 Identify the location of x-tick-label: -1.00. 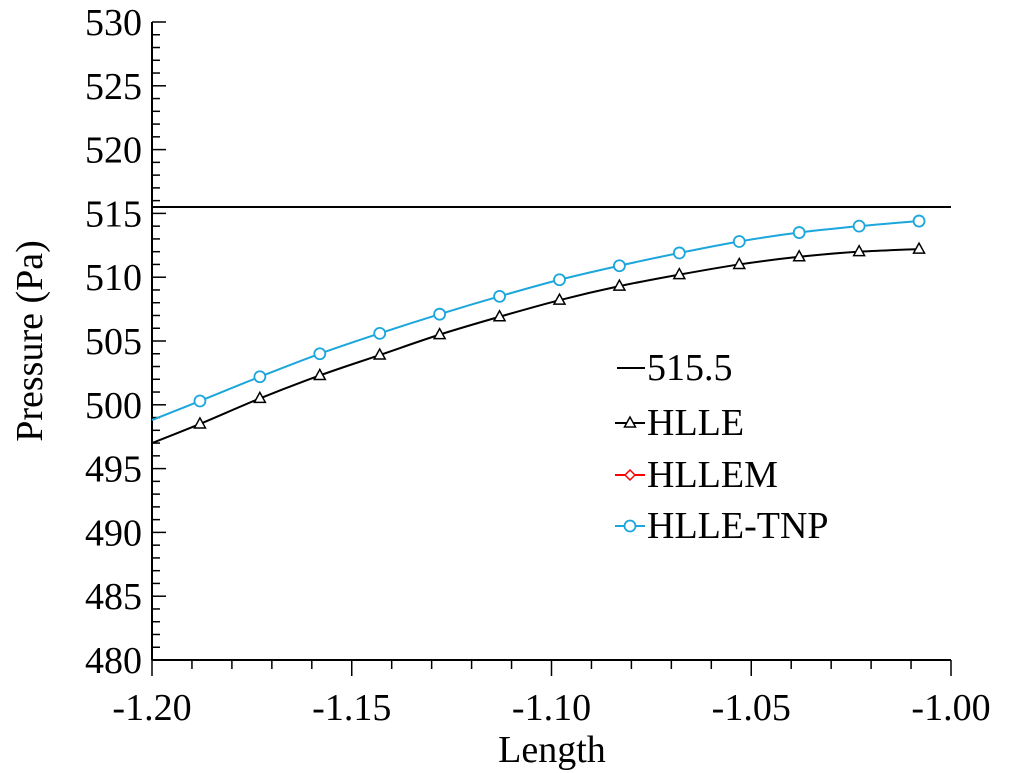
(950, 708).